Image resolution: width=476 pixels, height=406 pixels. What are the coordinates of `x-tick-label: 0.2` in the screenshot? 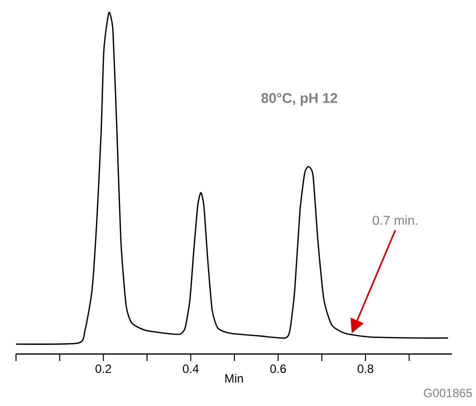 It's located at (104, 368).